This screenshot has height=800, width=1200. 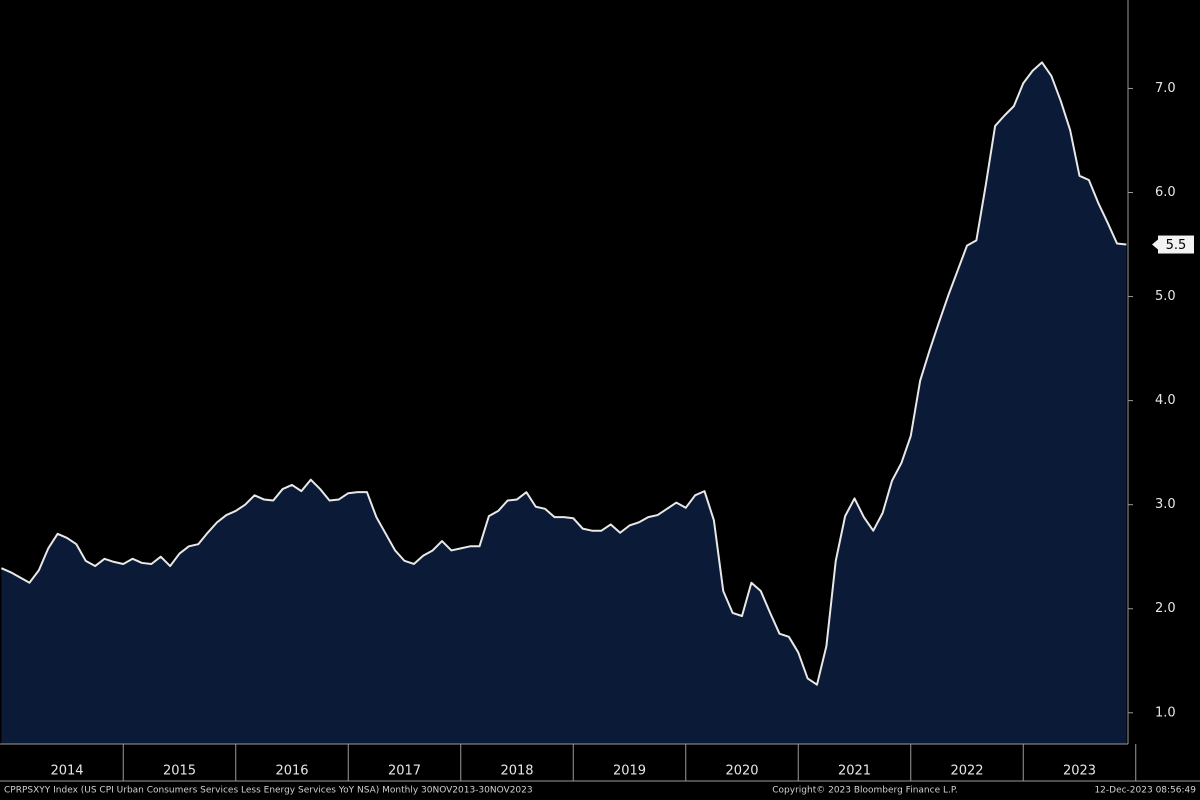 I want to click on y-tick-label: 2.0, so click(x=1165, y=608).